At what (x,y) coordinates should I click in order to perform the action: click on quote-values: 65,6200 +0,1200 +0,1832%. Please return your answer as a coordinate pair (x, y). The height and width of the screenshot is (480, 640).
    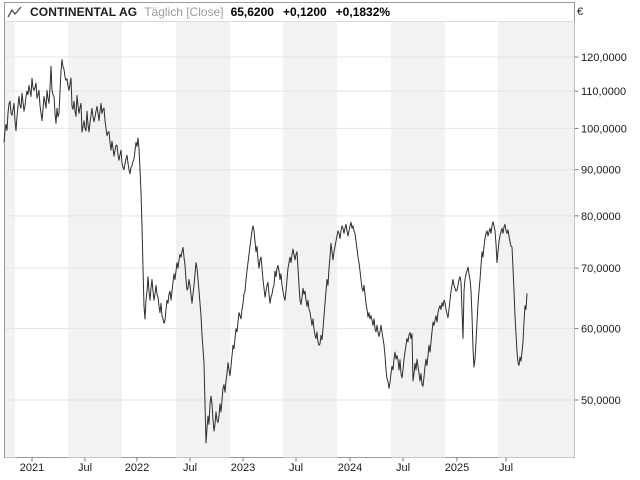
    Looking at the image, I should click on (311, 12).